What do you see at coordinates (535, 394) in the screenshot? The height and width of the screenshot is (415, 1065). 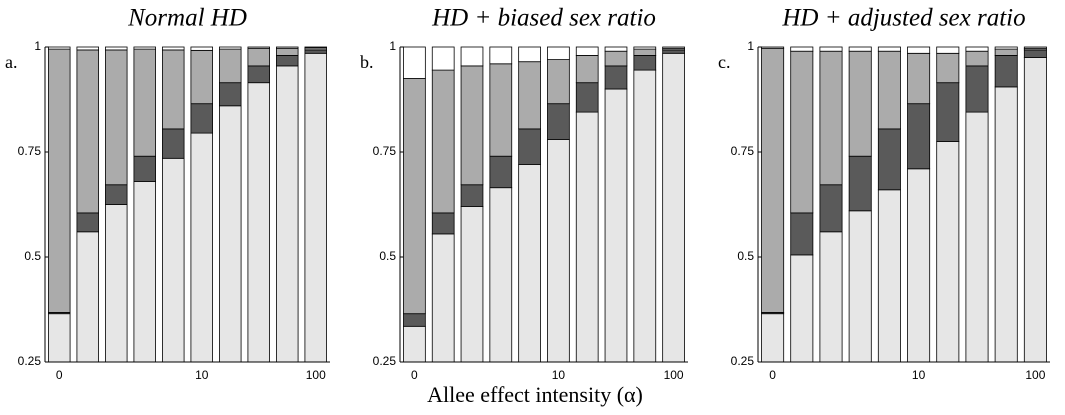 I see `x-axis-label: Allee effect intensity (α)` at bounding box center [535, 394].